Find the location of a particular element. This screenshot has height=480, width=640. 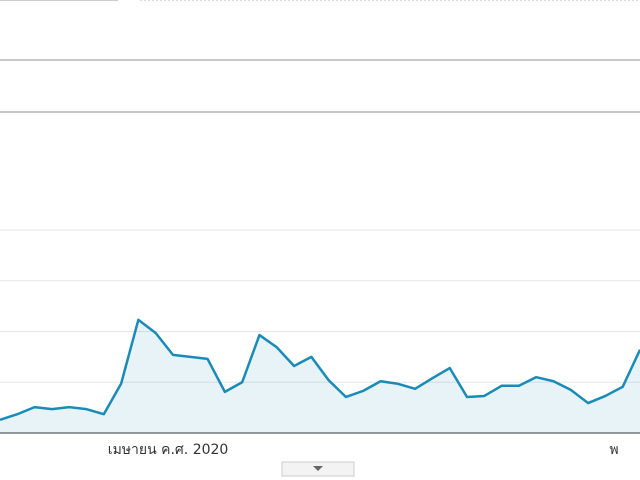

expand-button is located at coordinates (318, 469).